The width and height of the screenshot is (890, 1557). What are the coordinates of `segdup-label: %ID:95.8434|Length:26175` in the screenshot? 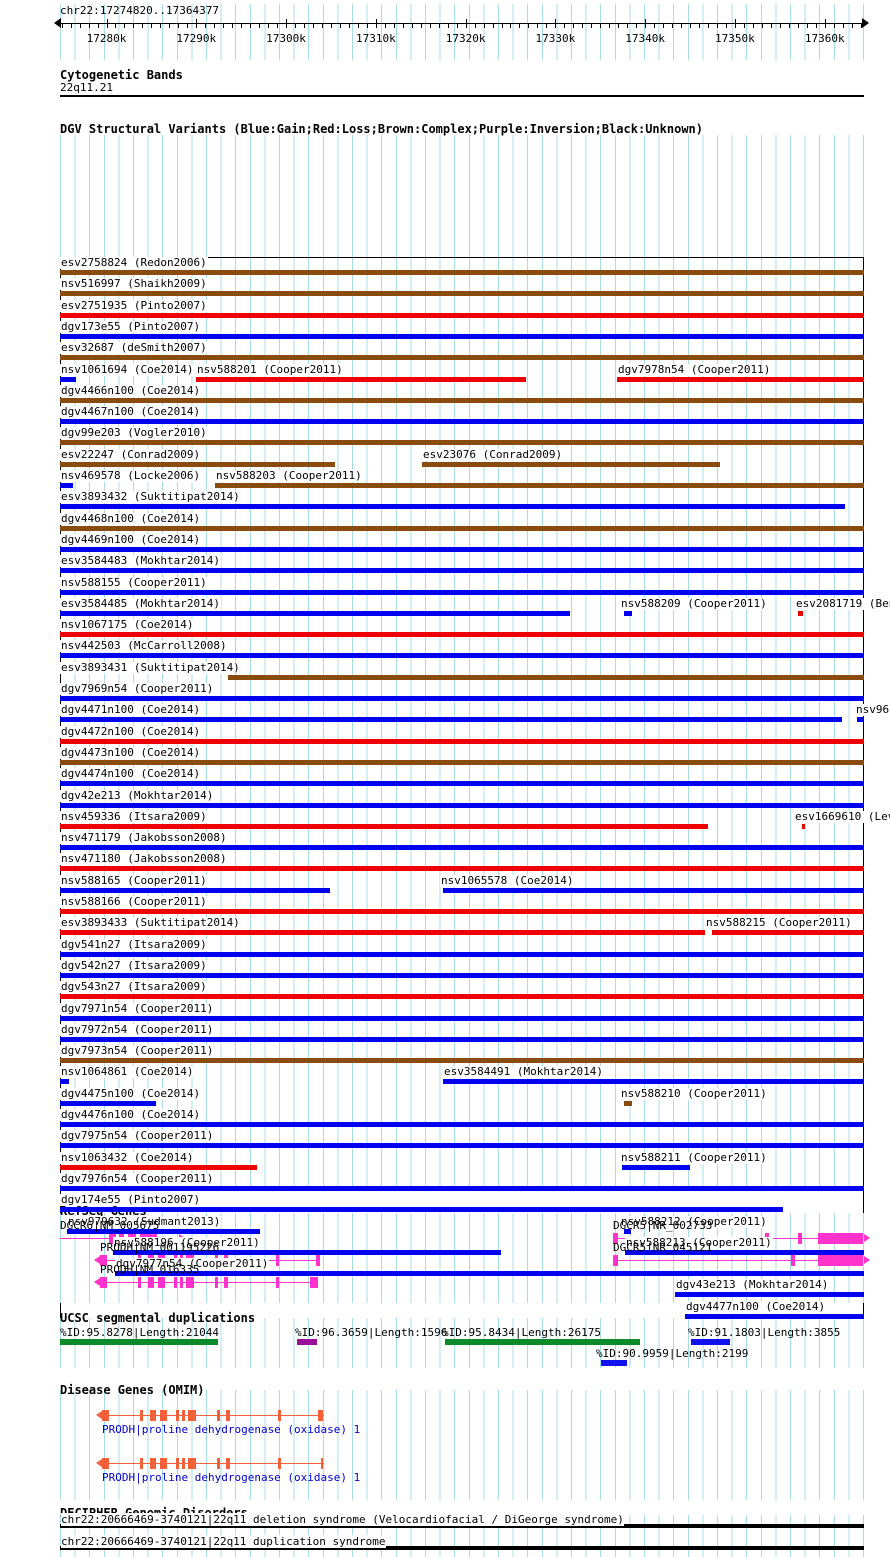 It's located at (521, 1332).